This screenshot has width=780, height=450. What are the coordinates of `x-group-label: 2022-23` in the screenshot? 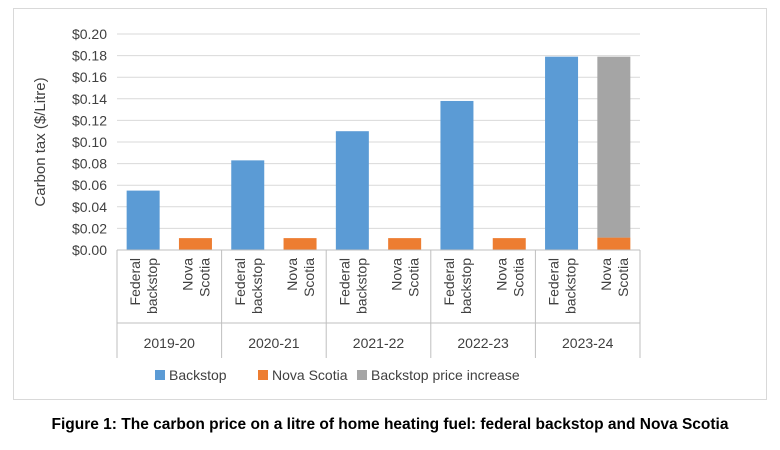 It's located at (483, 343).